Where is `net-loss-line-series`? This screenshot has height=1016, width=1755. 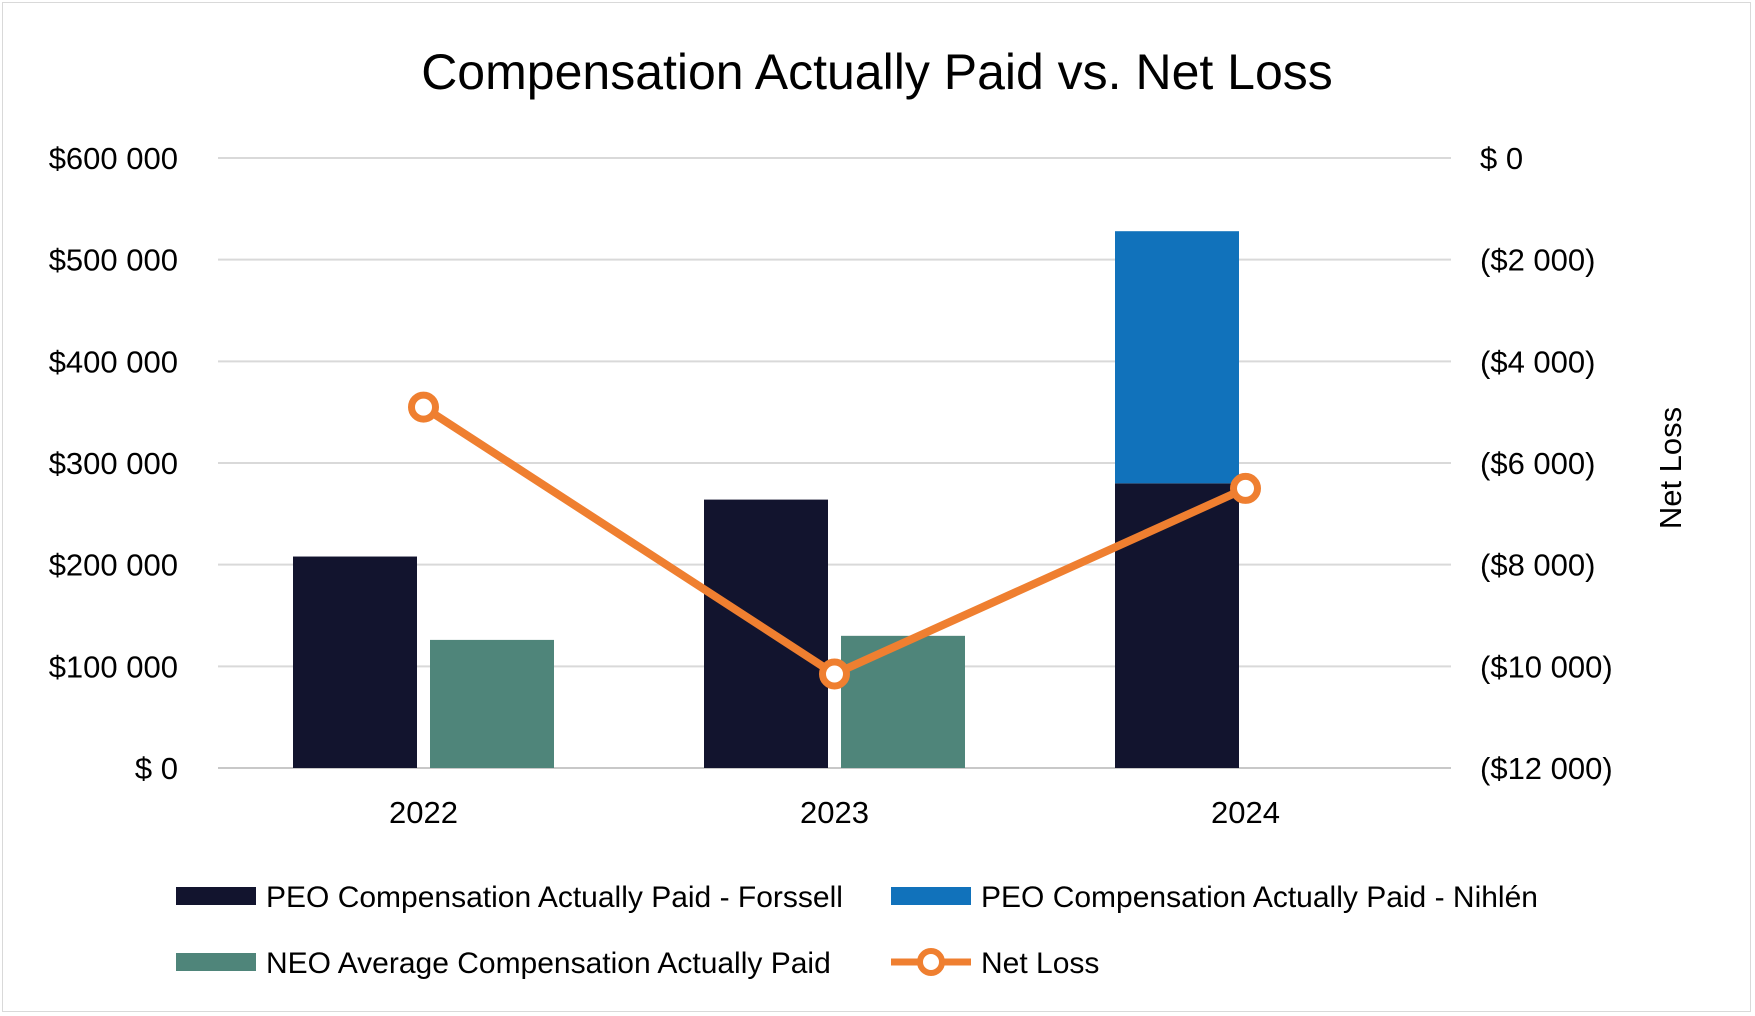
net-loss-line-series is located at coordinates (834, 540).